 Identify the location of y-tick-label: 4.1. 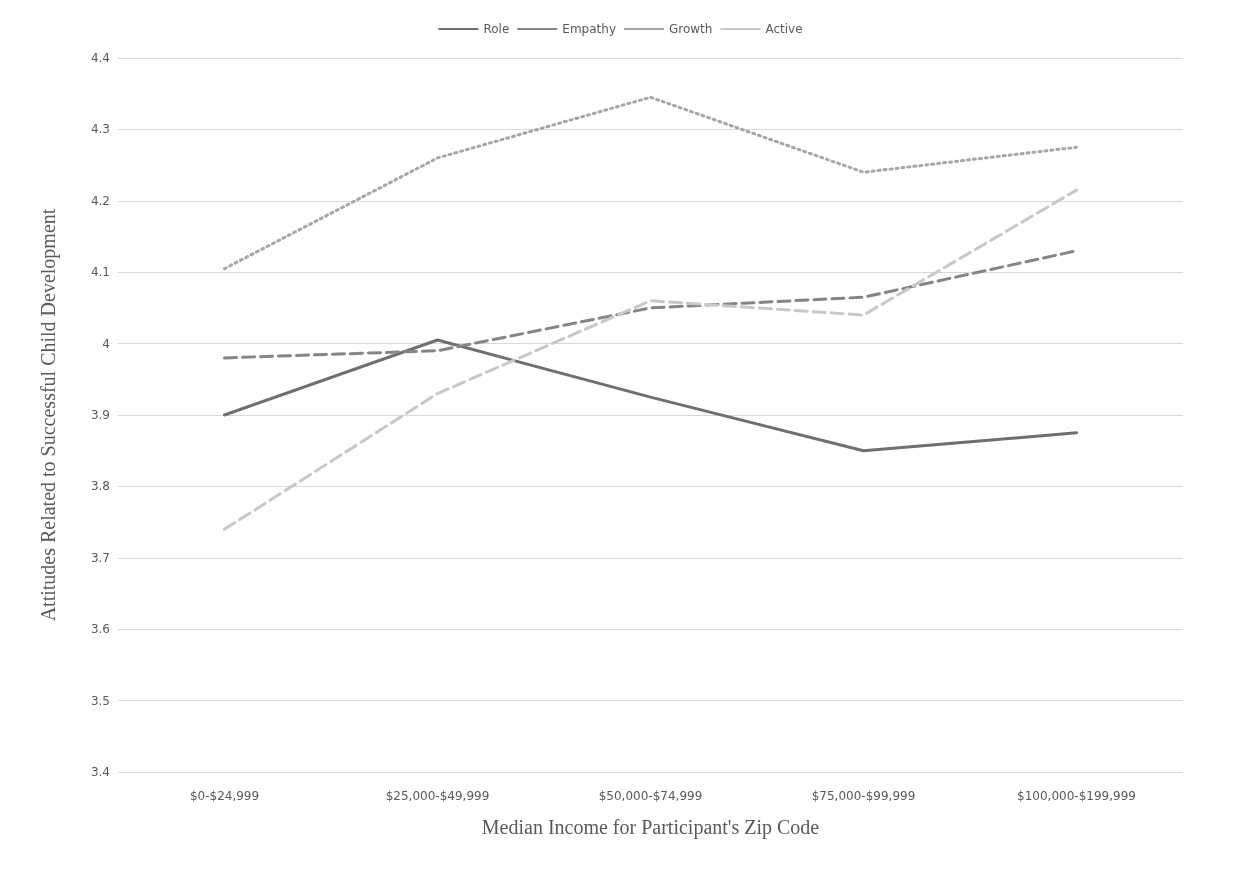
(100, 272).